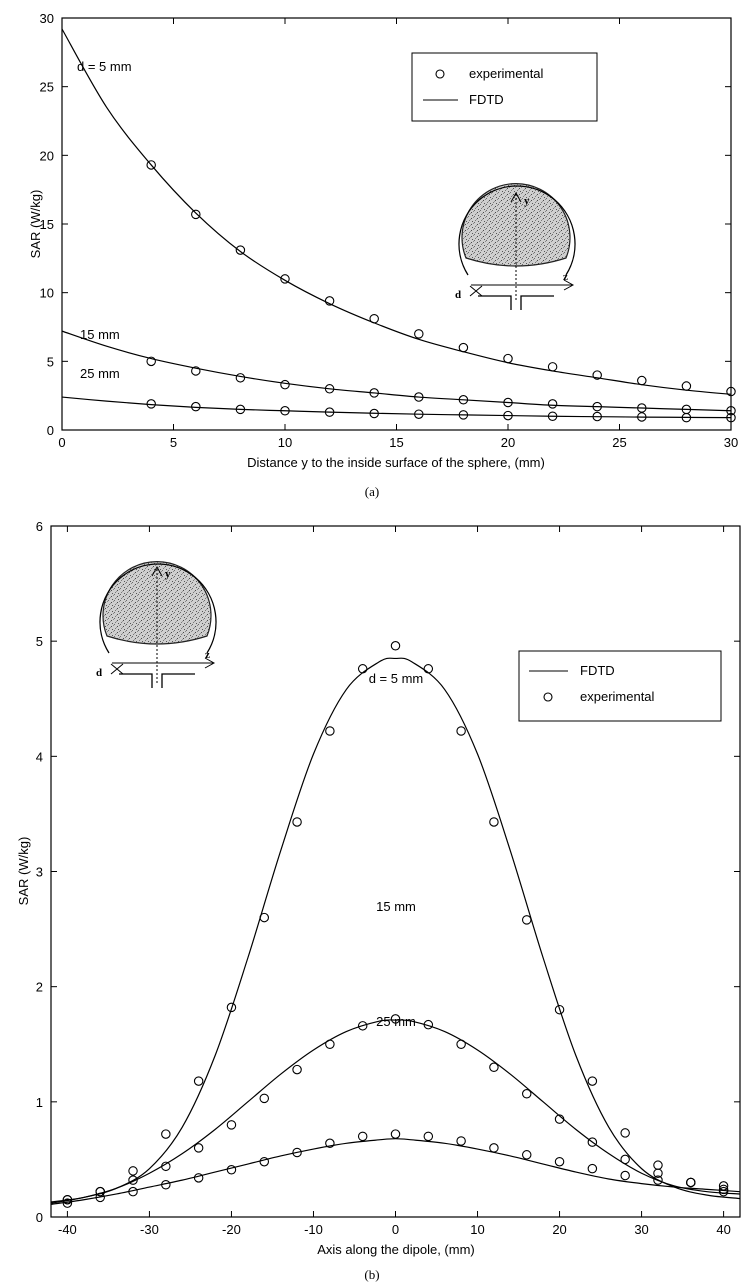  What do you see at coordinates (158, 608) in the screenshot?
I see `sphere-shell-b` at bounding box center [158, 608].